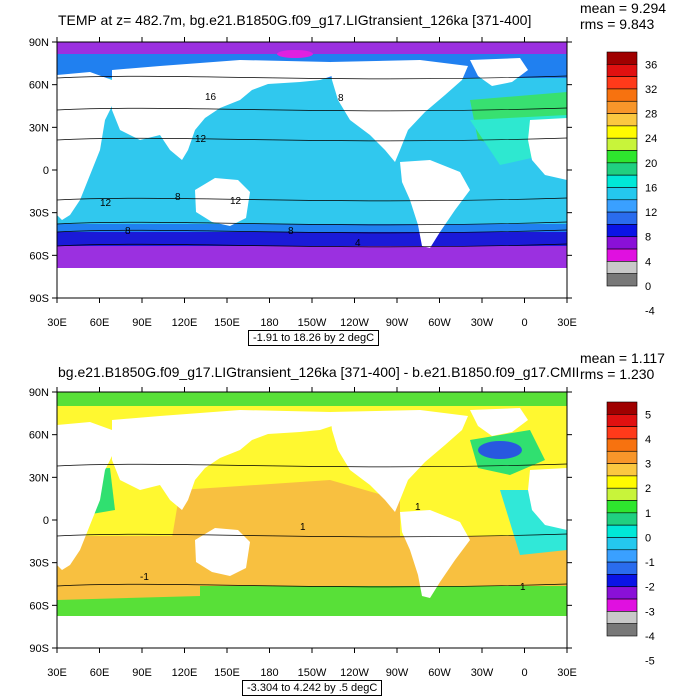 Image resolution: width=700 pixels, height=700 pixels. I want to click on contour-label: -1, so click(144, 577).